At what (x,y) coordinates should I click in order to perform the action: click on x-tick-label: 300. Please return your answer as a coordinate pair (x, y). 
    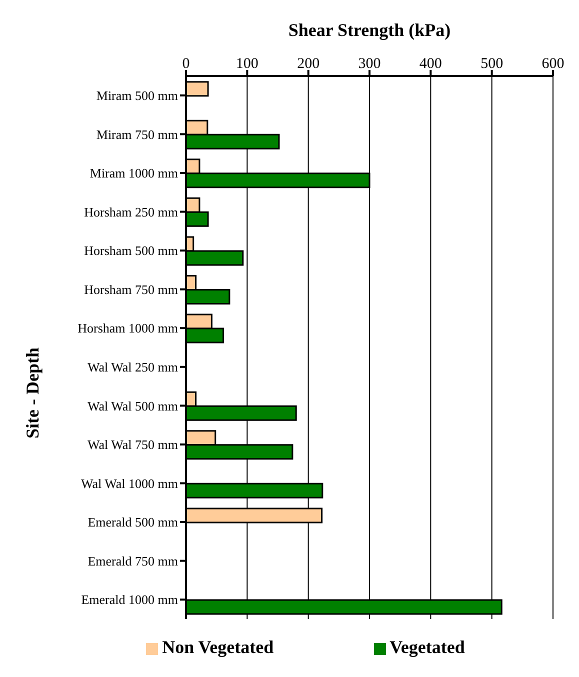
    Looking at the image, I should click on (369, 64).